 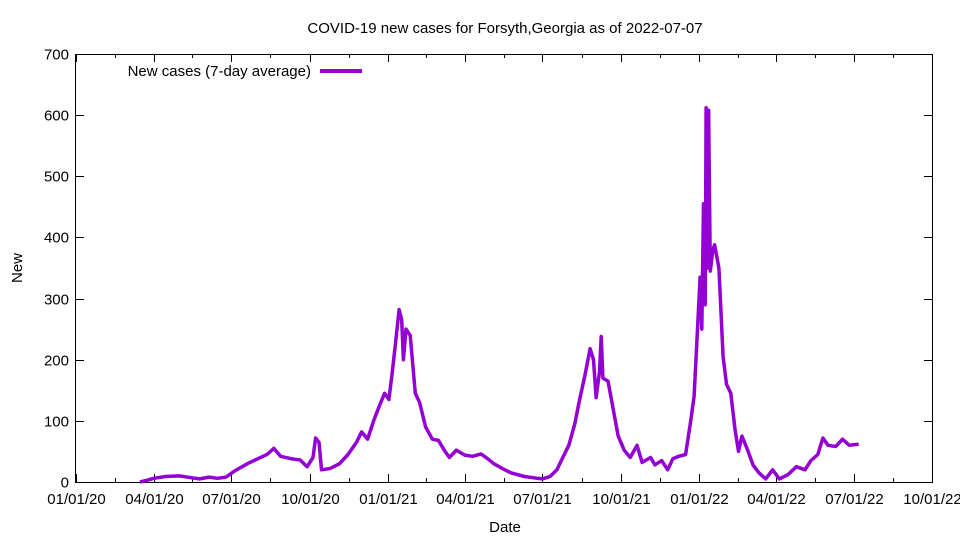 What do you see at coordinates (219, 71) in the screenshot?
I see `legend-label: New cases (7-day average)` at bounding box center [219, 71].